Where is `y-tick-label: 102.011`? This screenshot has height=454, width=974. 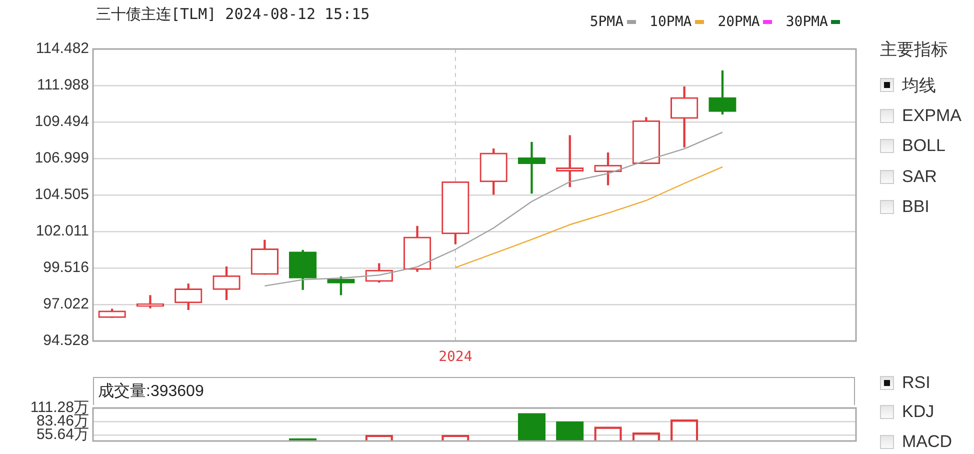 y-tick-label: 102.011 is located at coordinates (62, 231).